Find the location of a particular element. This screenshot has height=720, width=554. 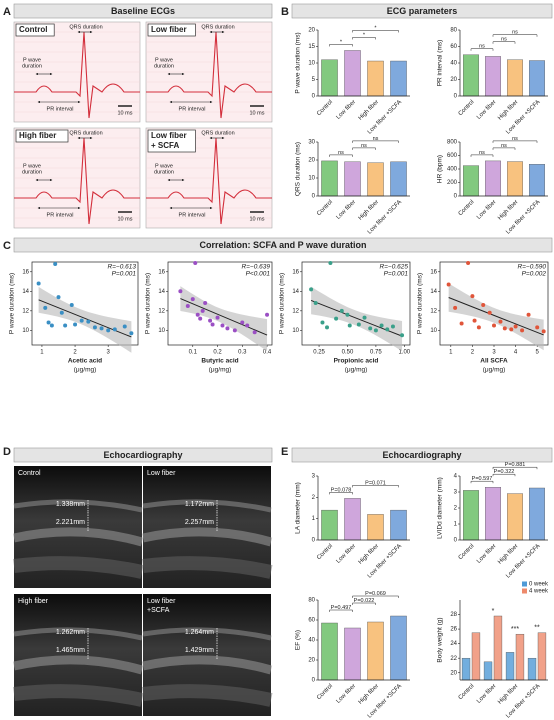

y-tick-label: 60 is located at coordinates (311, 621).